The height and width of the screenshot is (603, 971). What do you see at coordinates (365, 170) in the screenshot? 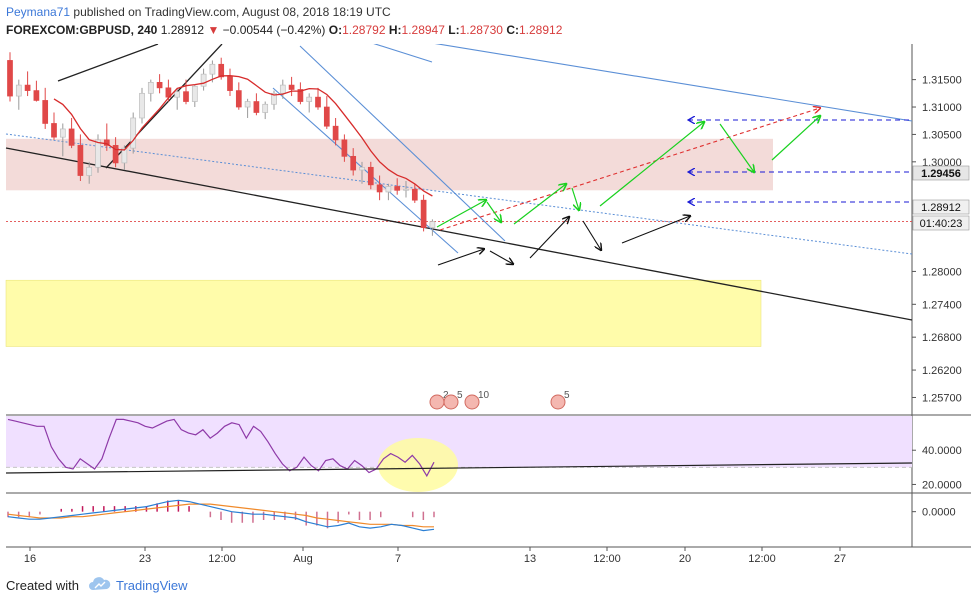
I see `channel-lower-line` at bounding box center [365, 170].